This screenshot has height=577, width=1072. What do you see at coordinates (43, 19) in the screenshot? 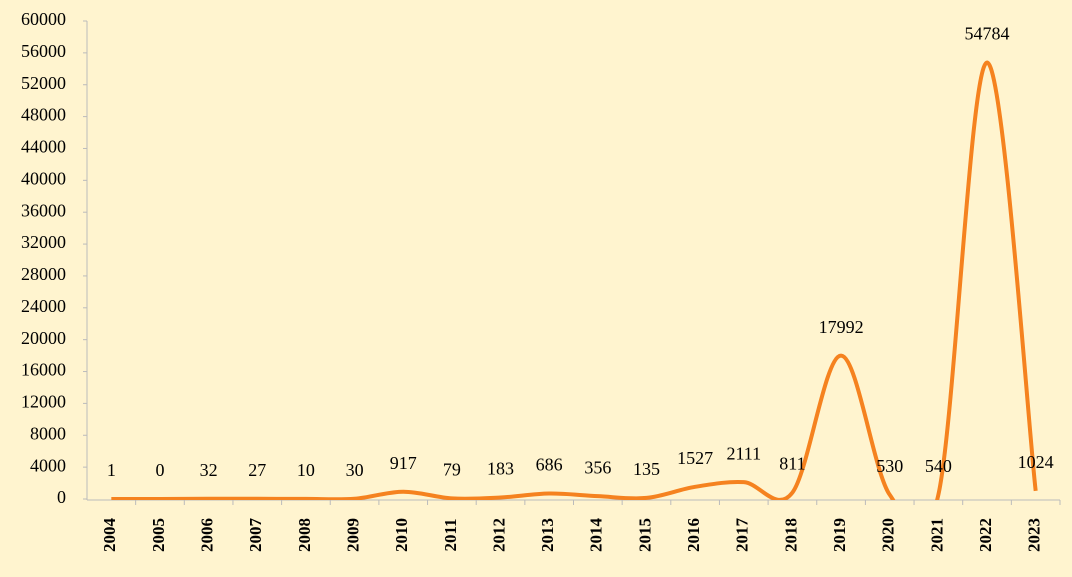
I see `y-tick-label: 60000` at bounding box center [43, 19].